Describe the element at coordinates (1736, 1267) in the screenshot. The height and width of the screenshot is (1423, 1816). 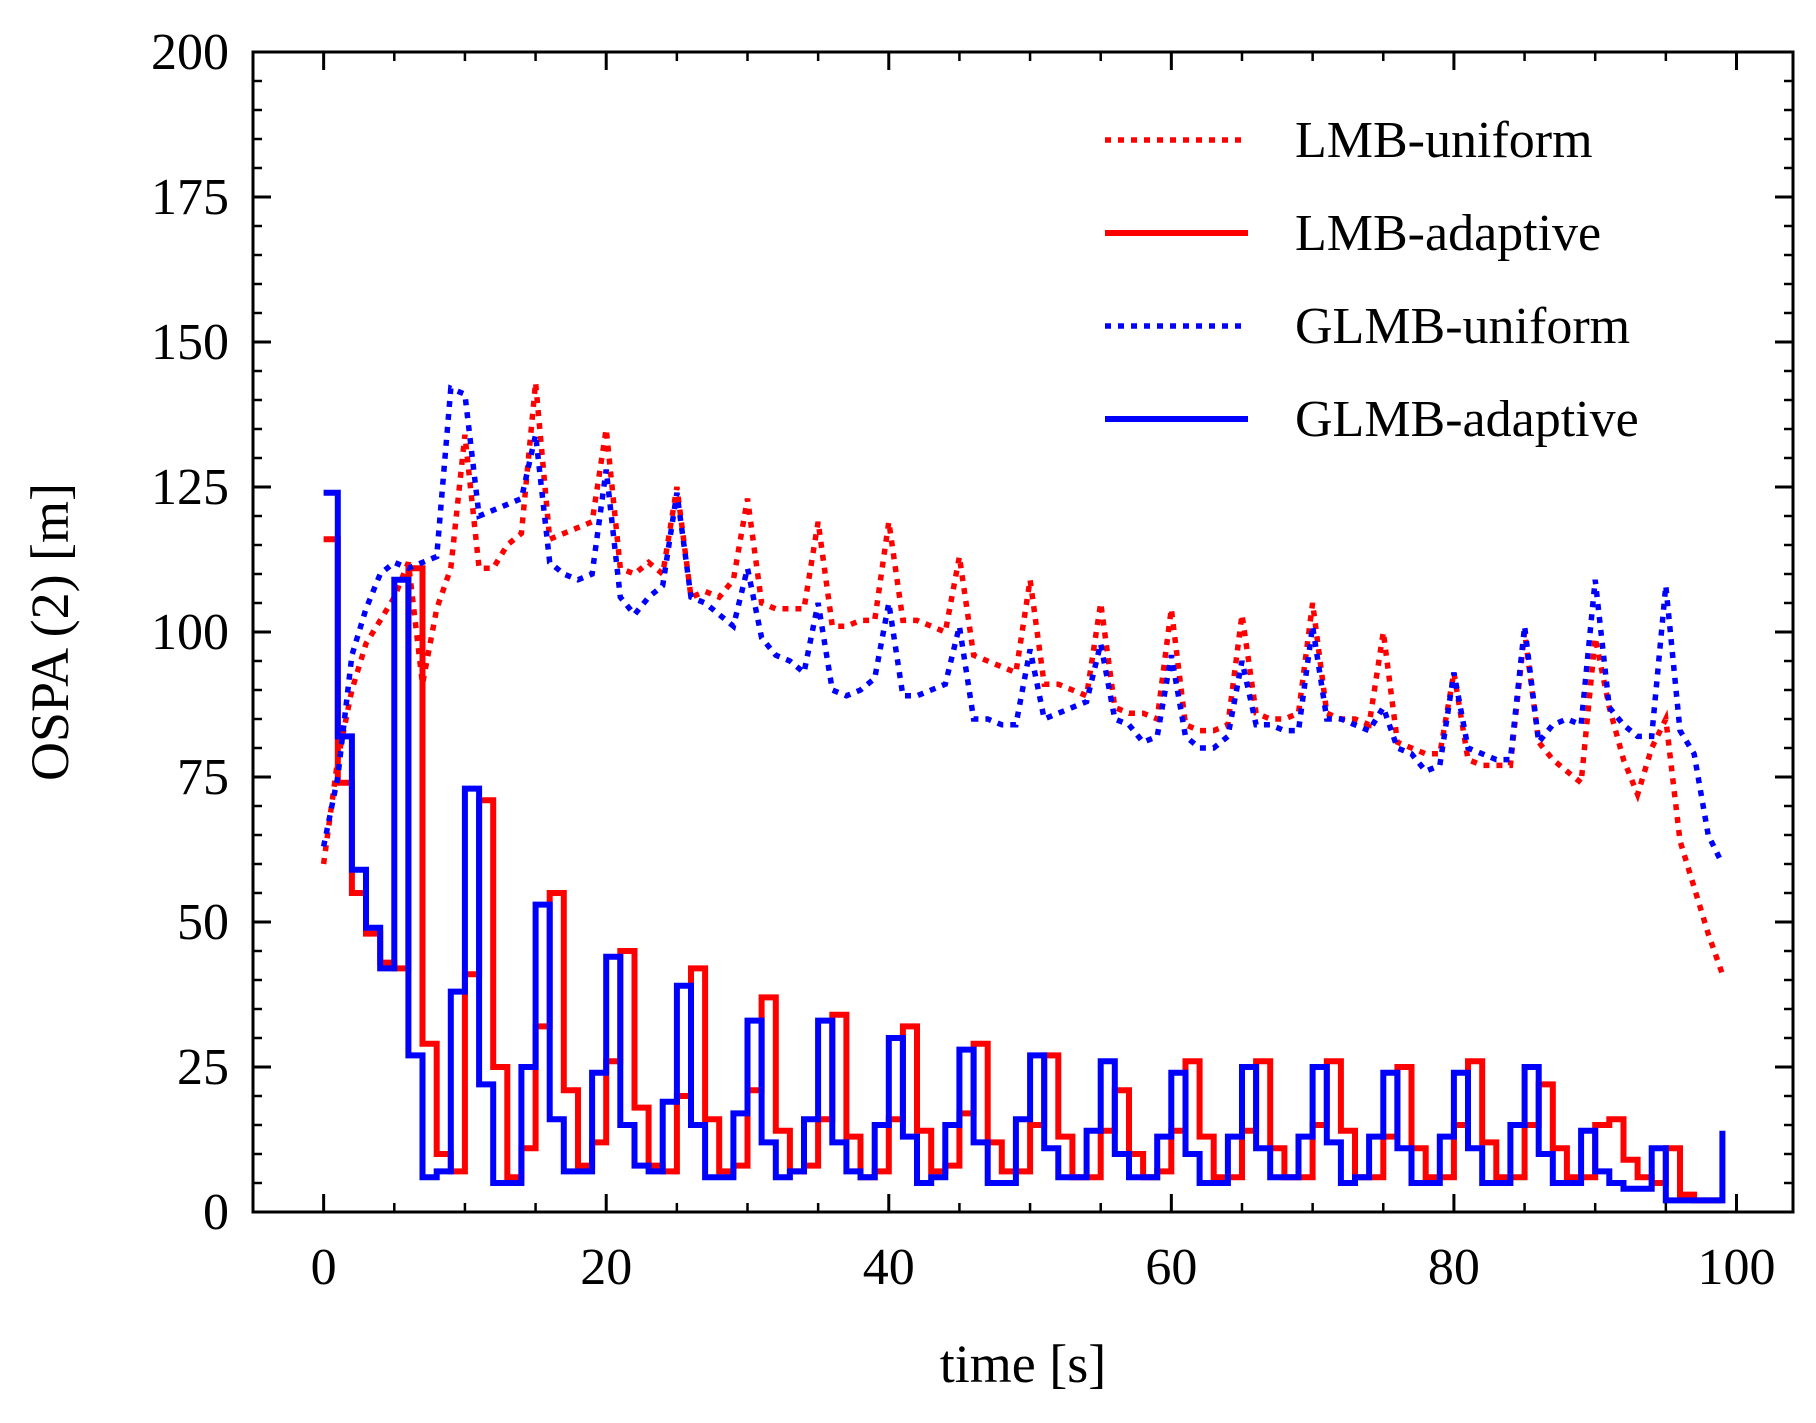
I see `x-tick-label: 100` at that location.